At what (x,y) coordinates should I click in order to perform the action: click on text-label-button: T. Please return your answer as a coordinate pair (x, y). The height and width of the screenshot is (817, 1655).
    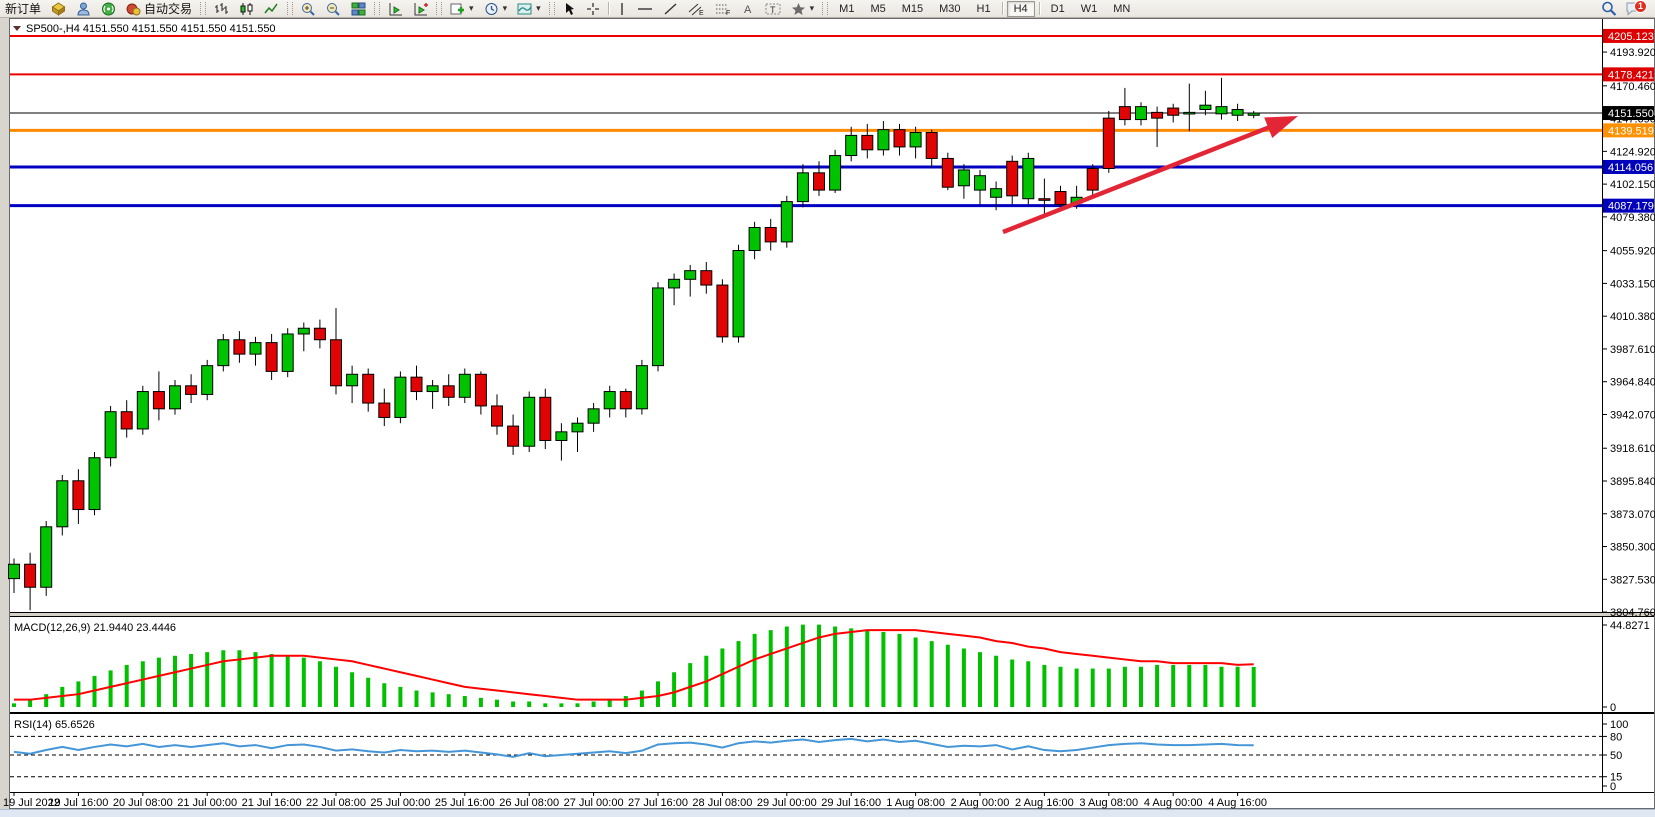
    Looking at the image, I should click on (773, 9).